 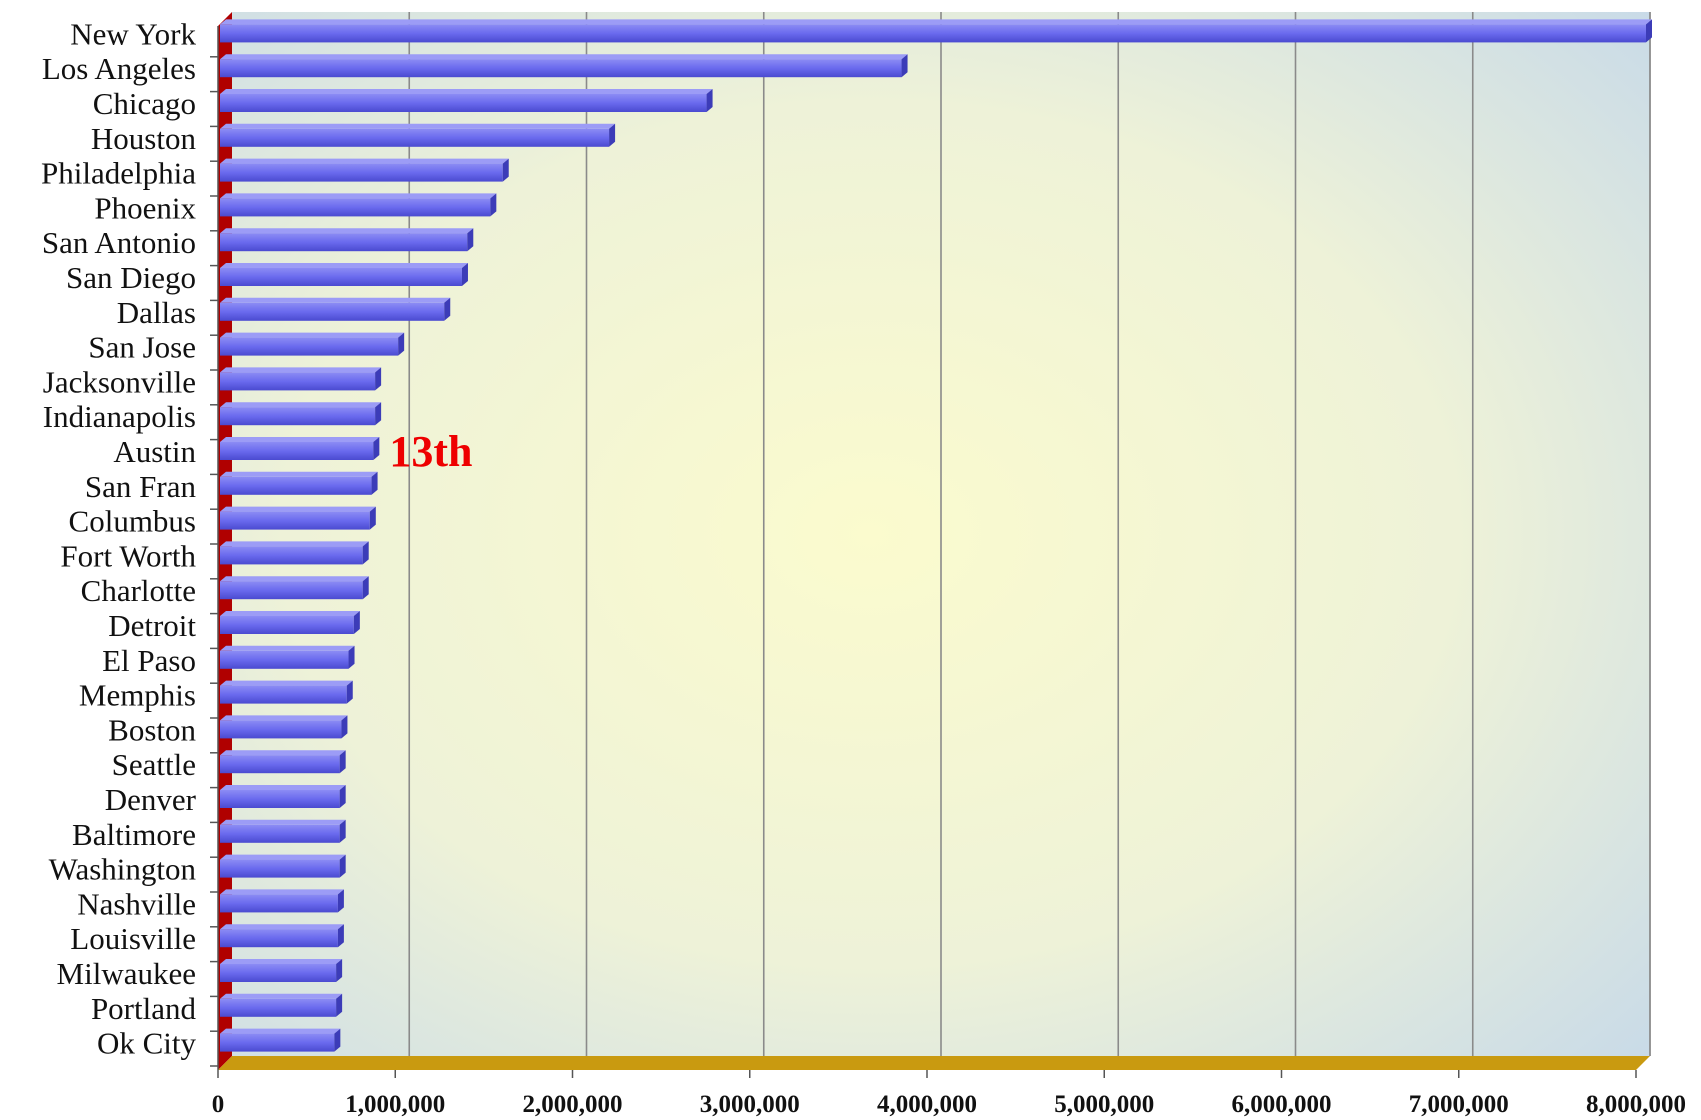 I want to click on category-label: Dallas, so click(x=156, y=312).